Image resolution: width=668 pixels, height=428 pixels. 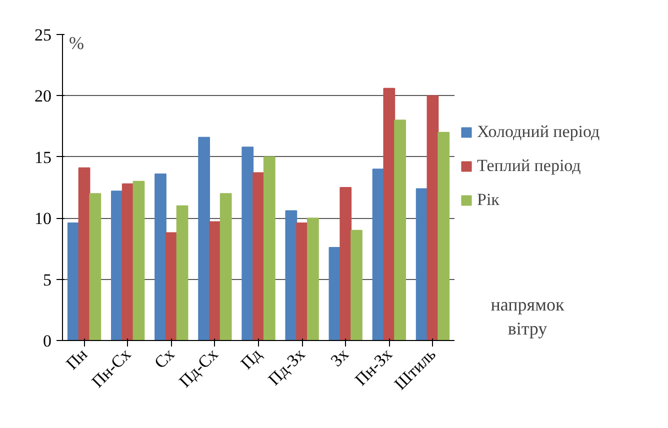 I want to click on x-tick-label: Зх, so click(x=339, y=357).